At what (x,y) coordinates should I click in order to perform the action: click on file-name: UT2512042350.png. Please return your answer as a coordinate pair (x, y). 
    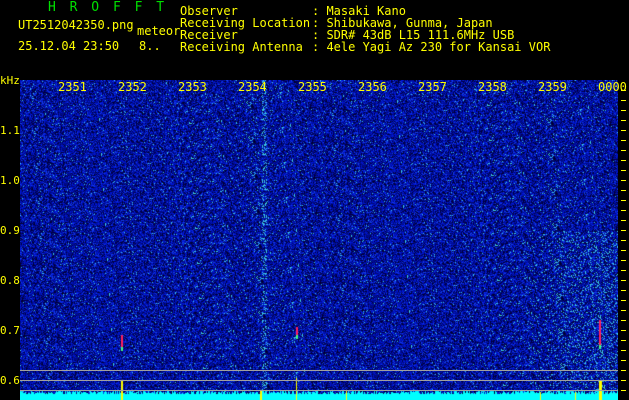
    Looking at the image, I should click on (76, 25).